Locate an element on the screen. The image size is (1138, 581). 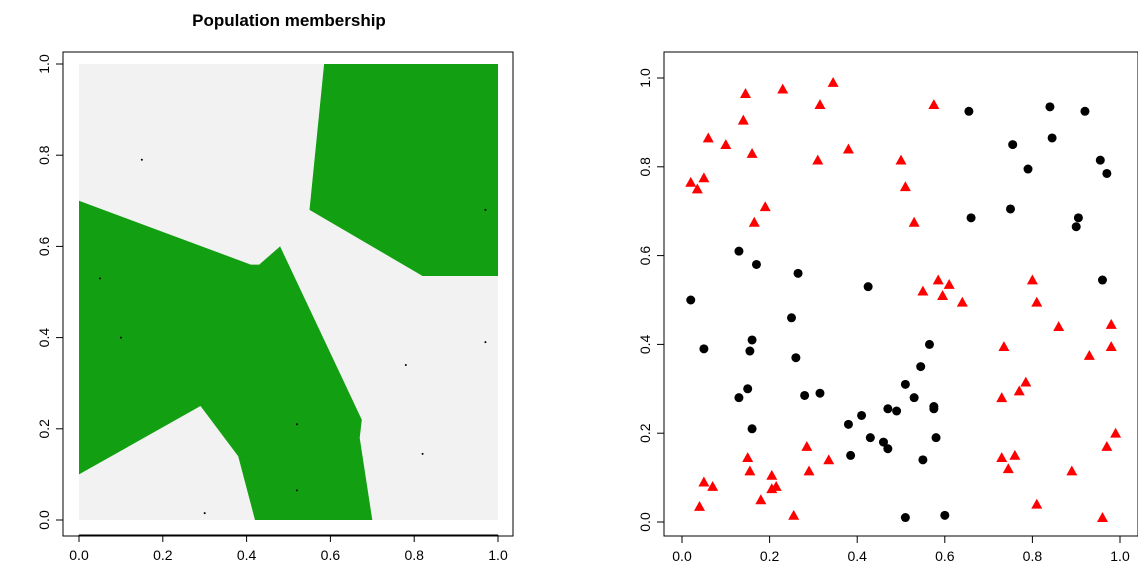
scatter-x-tick-label: 0.8 is located at coordinates (1033, 556).